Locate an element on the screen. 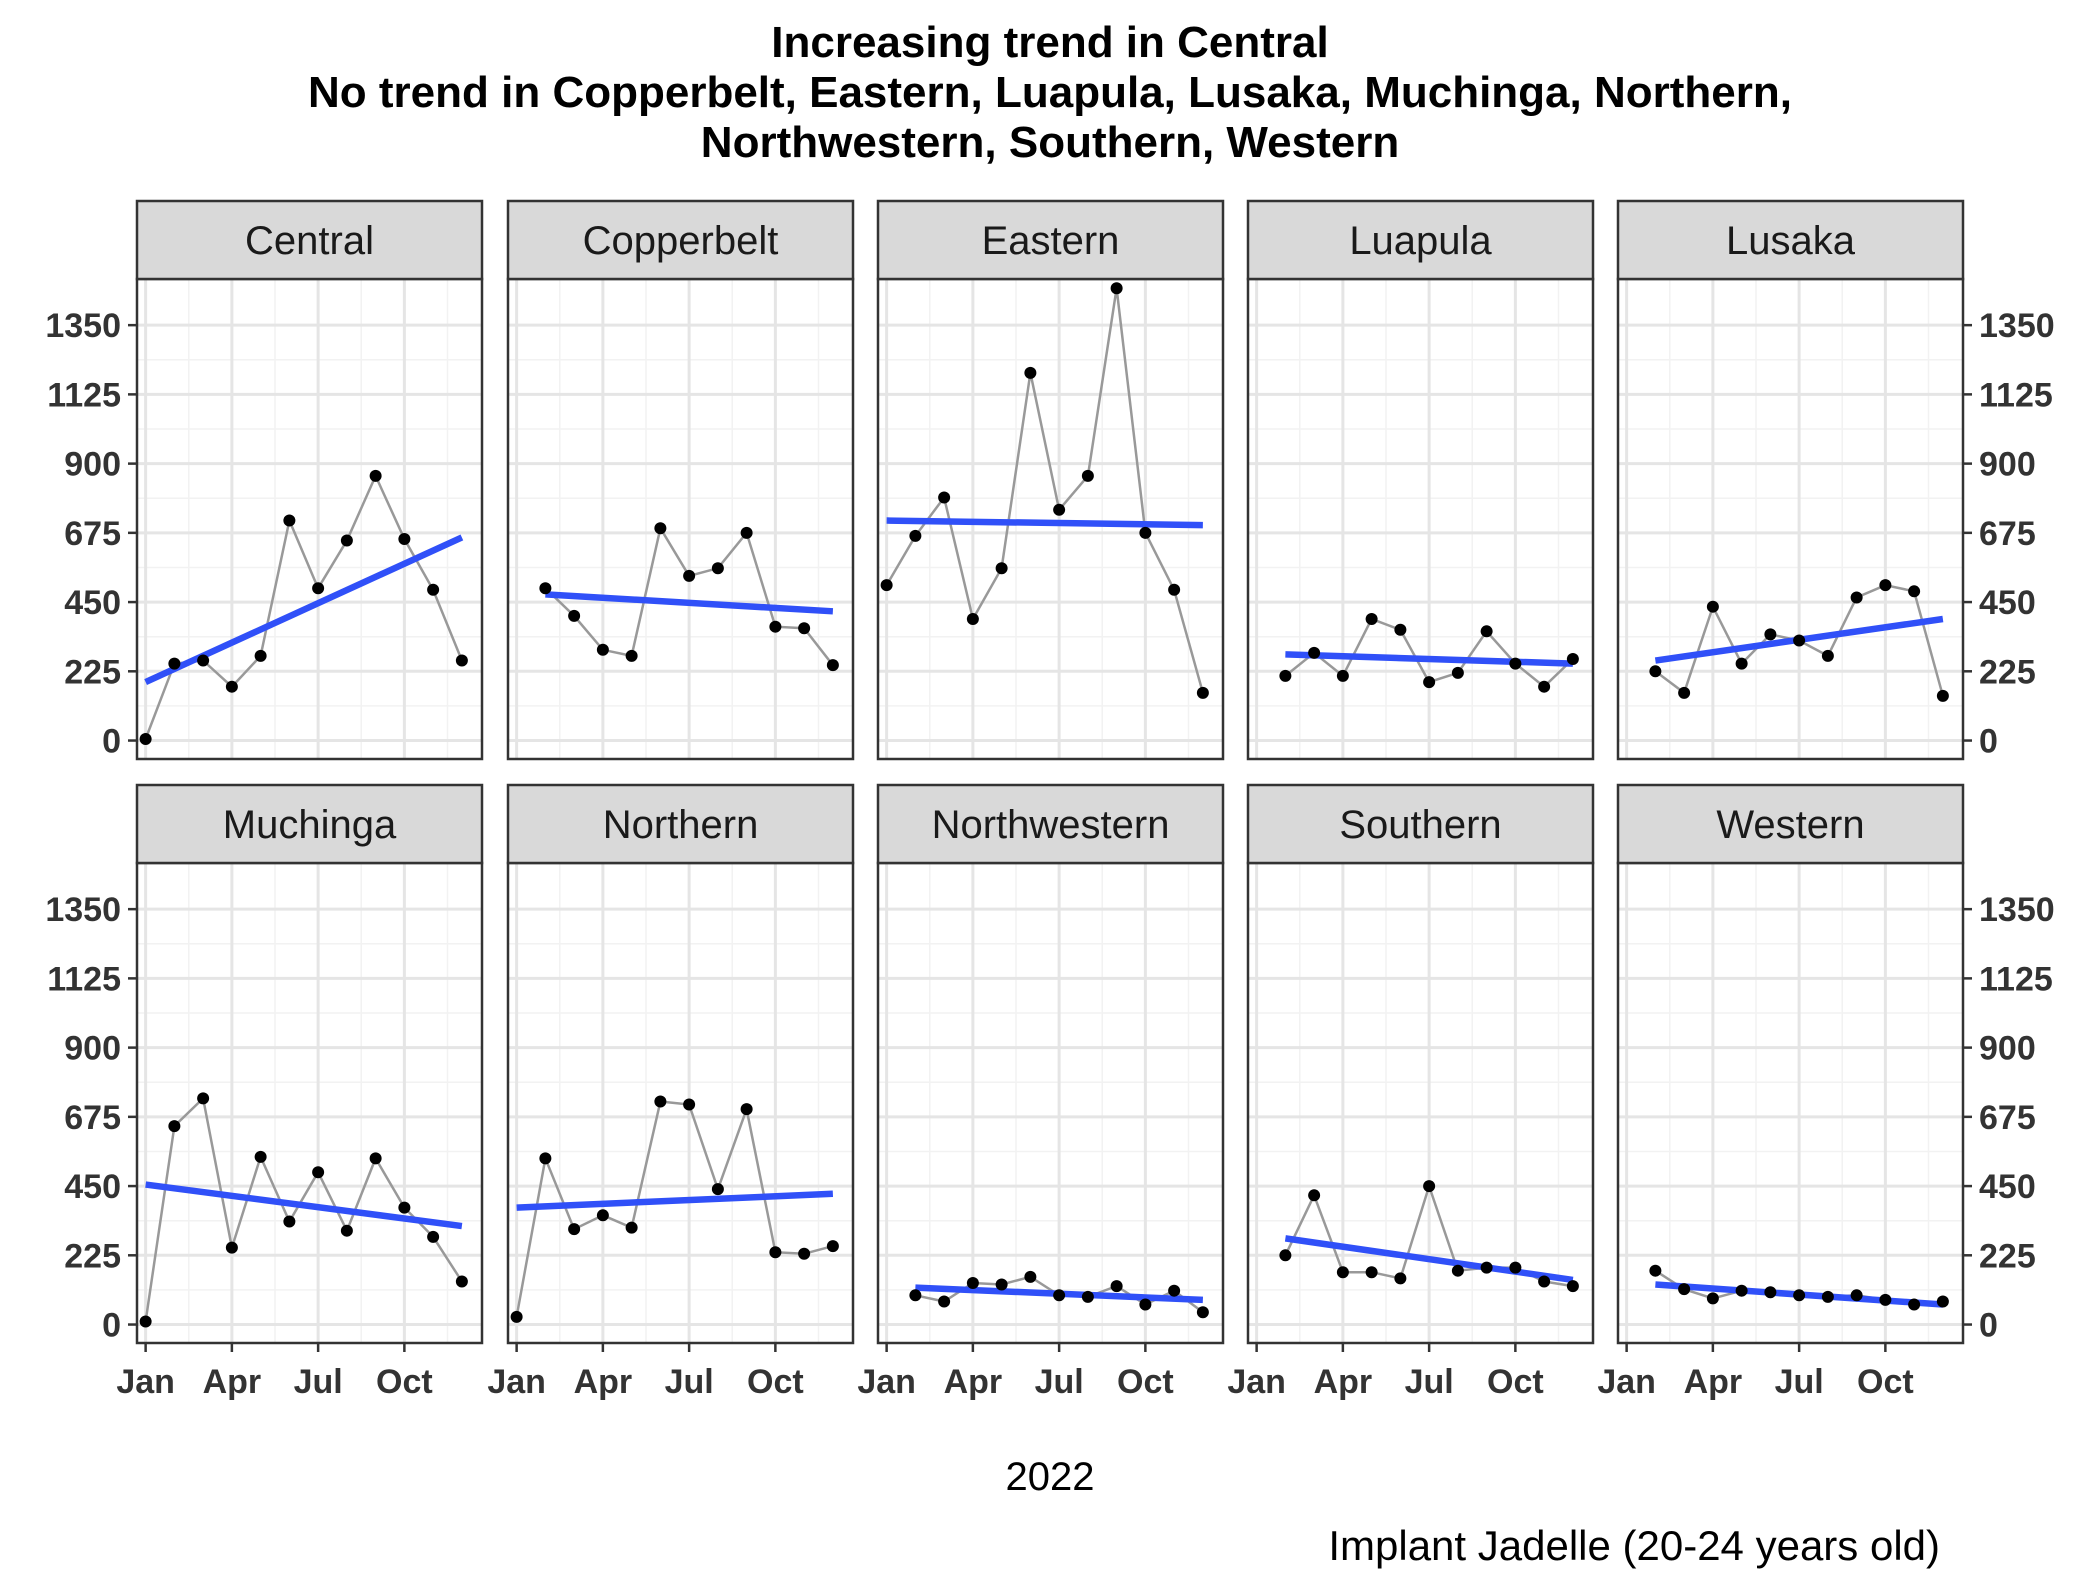  panel-southern: Southern Jan Apr Jul Oct is located at coordinates (1411, 1092).